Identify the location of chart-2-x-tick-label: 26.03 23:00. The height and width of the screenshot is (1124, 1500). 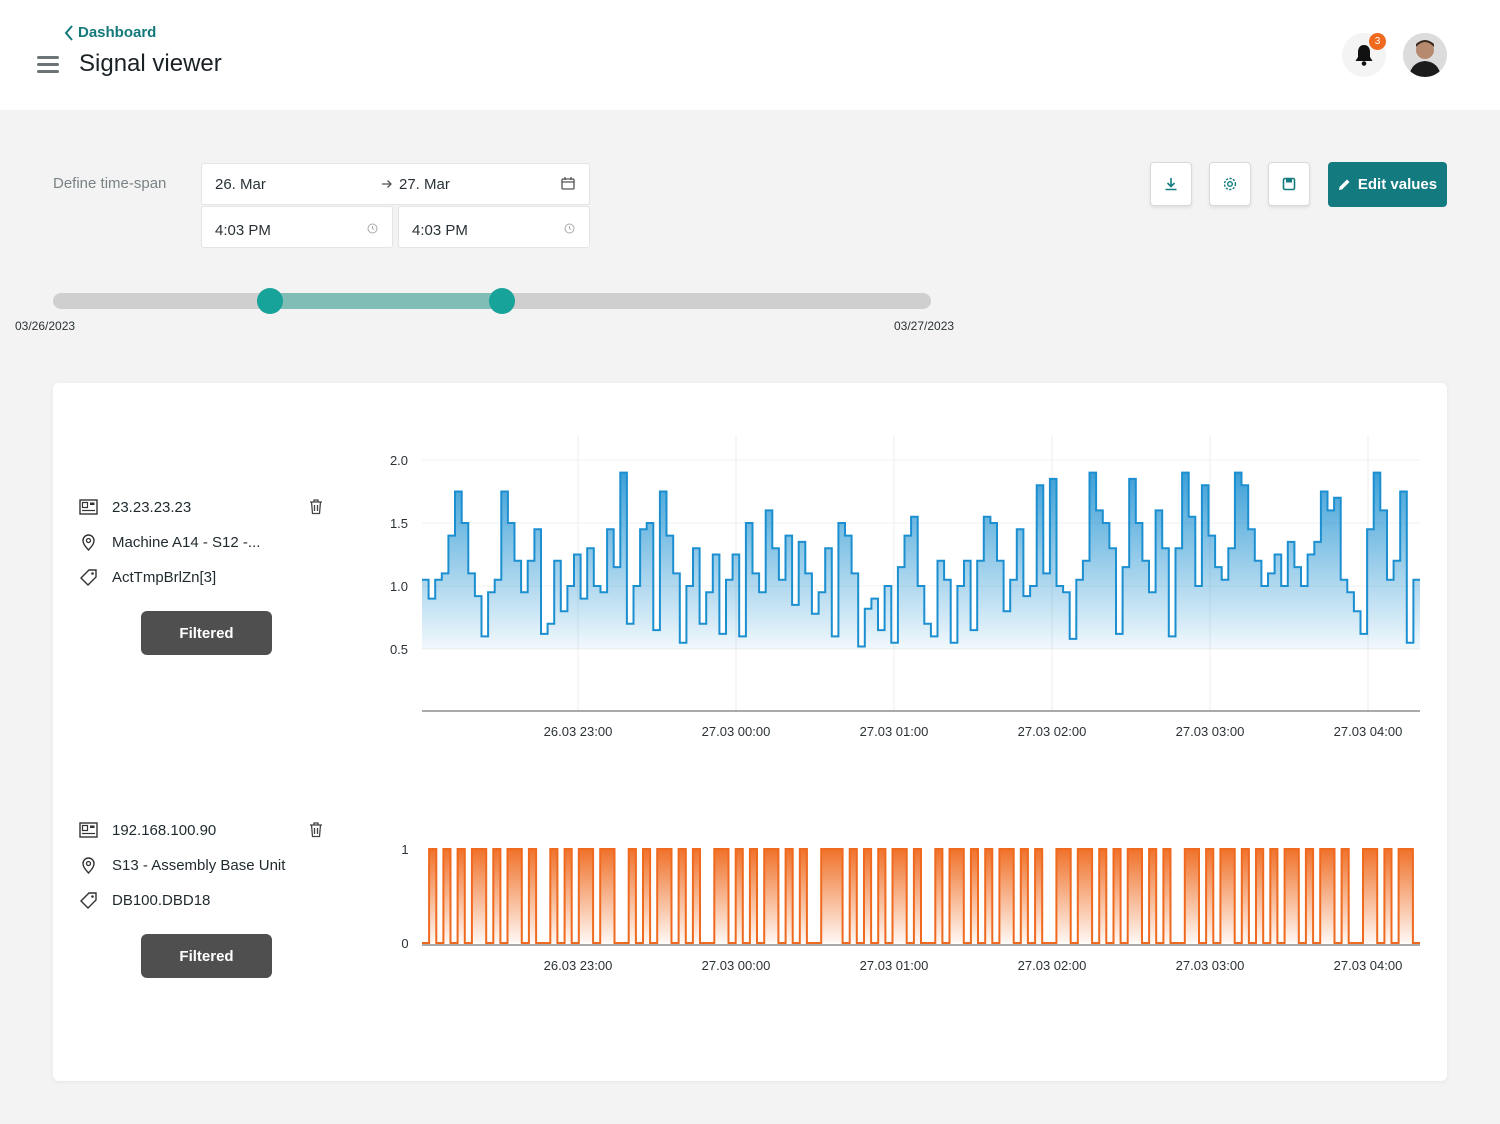
(578, 965).